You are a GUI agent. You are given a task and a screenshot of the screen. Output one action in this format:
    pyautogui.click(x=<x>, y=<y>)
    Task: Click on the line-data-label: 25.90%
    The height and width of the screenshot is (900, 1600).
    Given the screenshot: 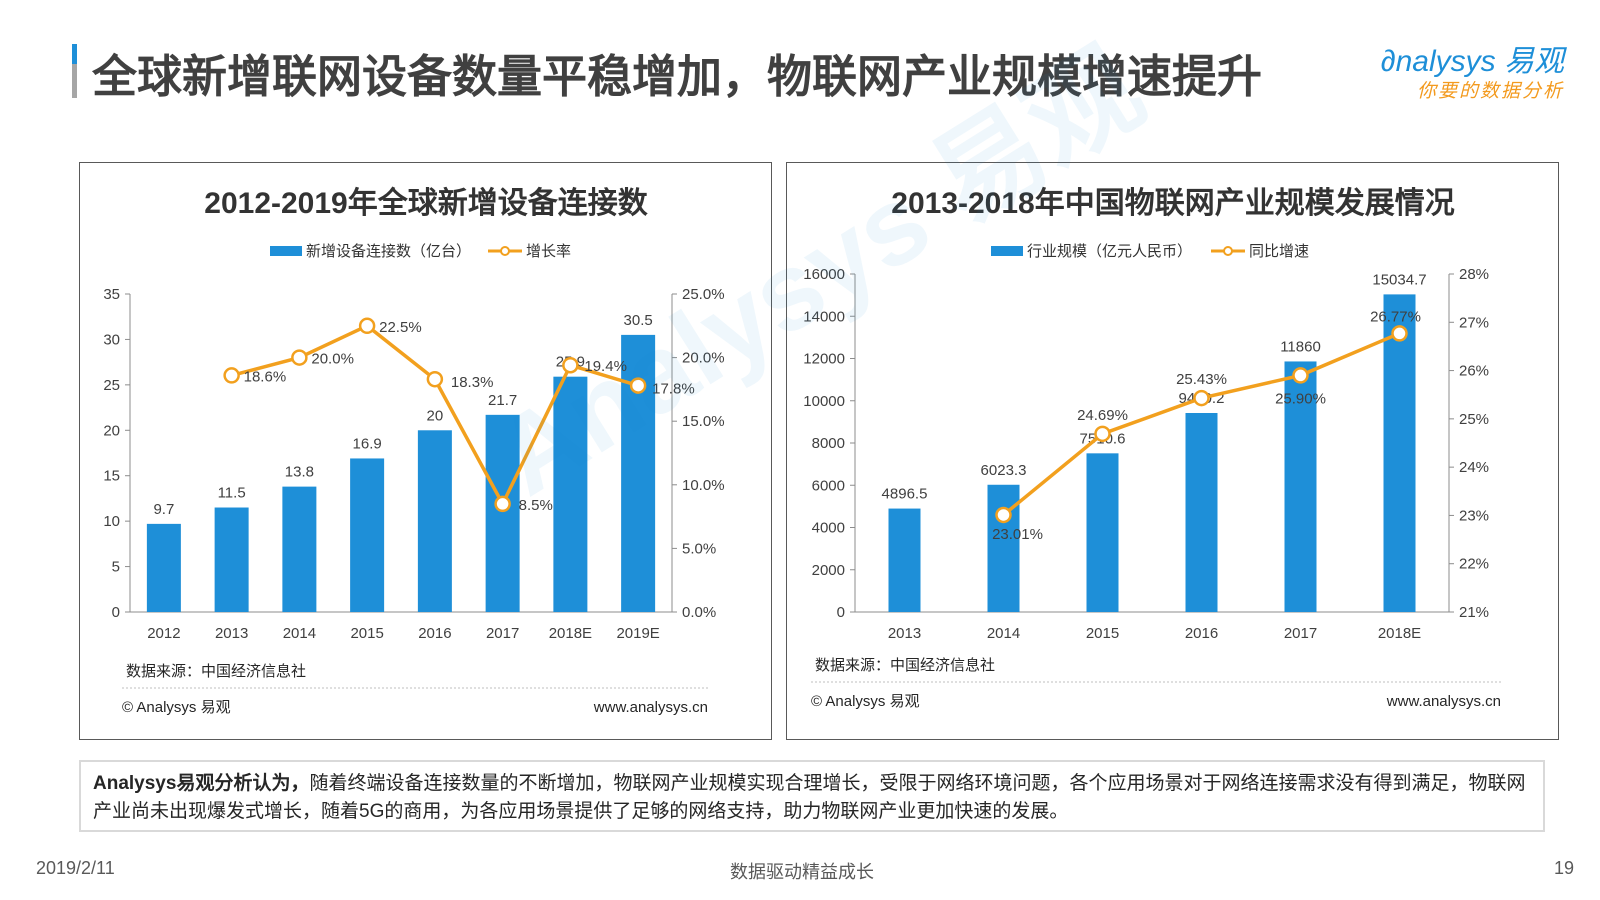 What is the action you would take?
    pyautogui.click(x=1300, y=398)
    